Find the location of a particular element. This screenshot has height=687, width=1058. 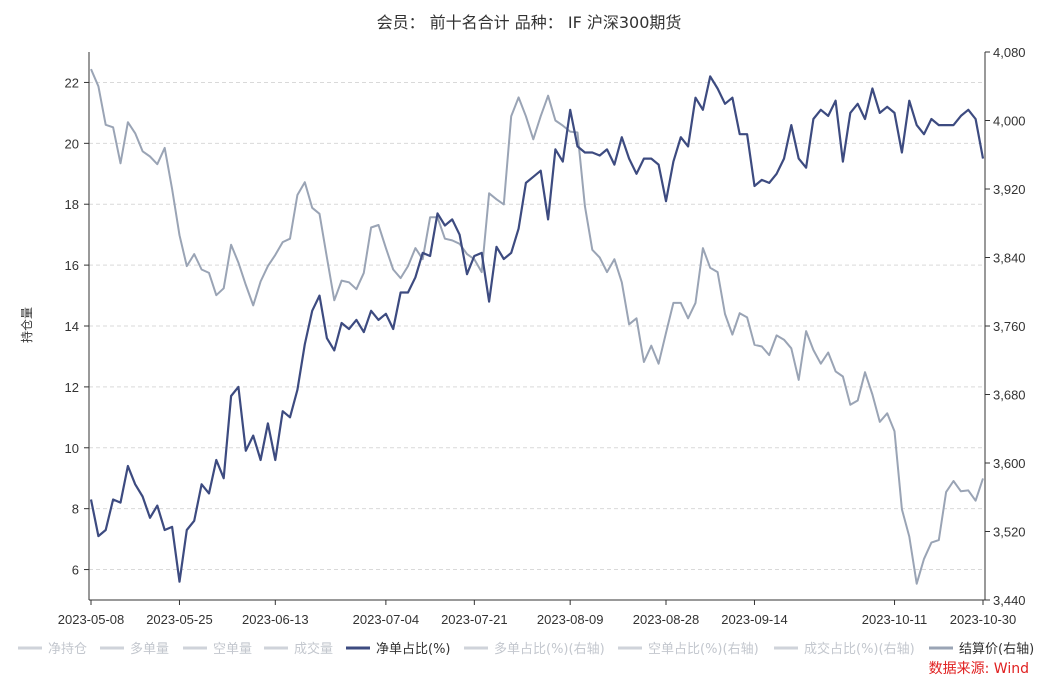

y2-tick-label: 3,520 is located at coordinates (1009, 532).